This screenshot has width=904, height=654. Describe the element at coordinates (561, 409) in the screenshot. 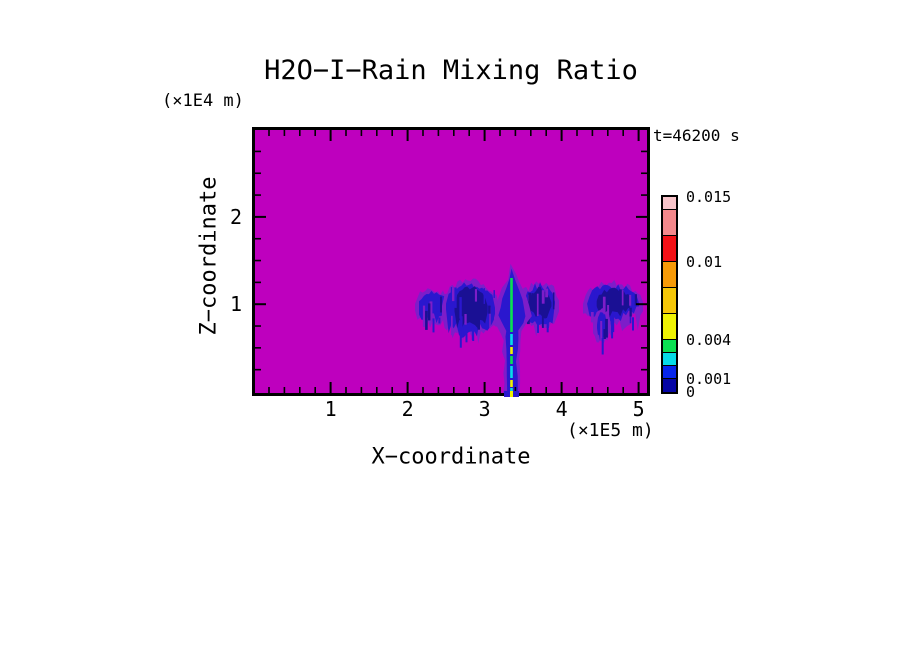

I see `x-tick-label-4: 4` at that location.